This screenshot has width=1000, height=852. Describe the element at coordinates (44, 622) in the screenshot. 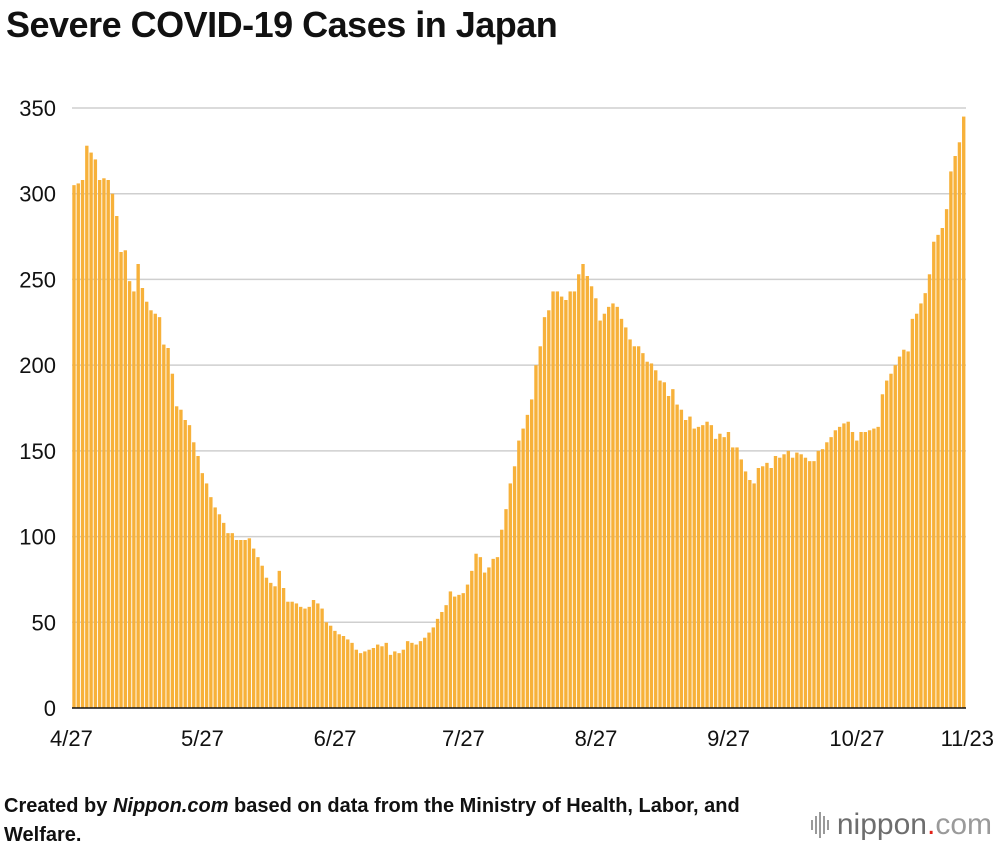

I see `y-tick-label: 50` at that location.